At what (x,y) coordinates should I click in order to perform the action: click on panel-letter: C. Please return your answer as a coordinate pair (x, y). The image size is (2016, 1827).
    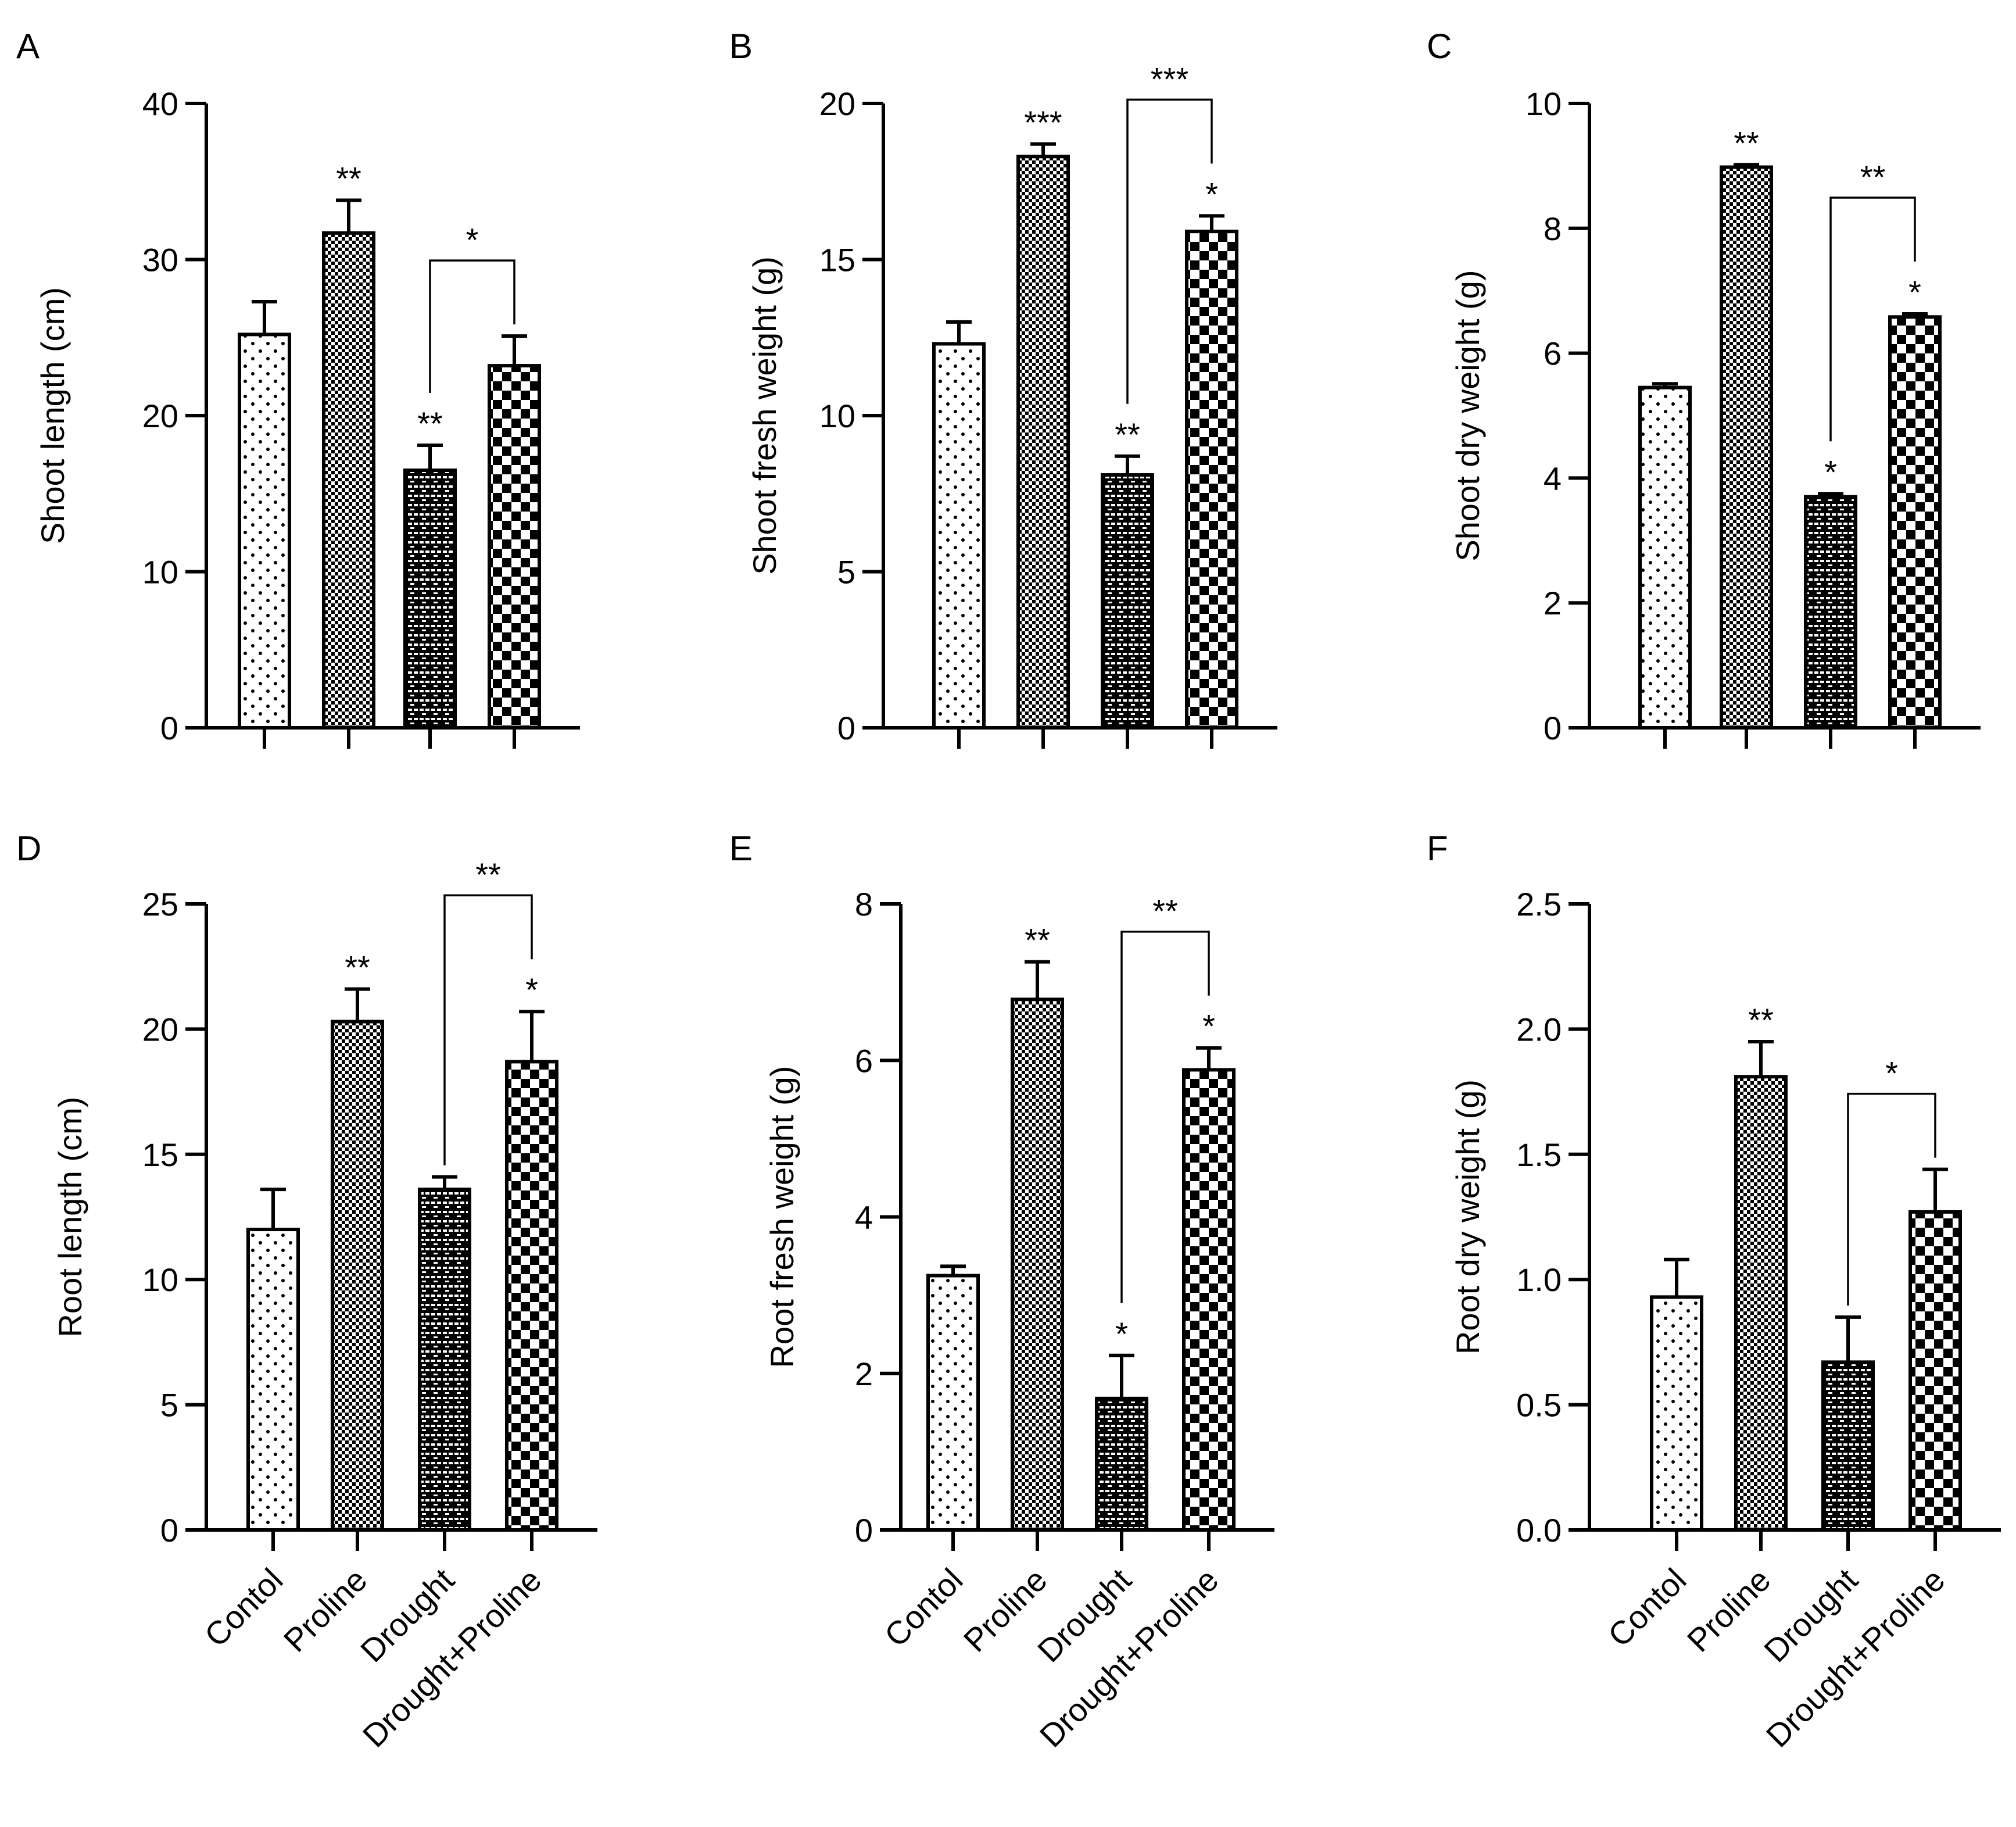
    Looking at the image, I should click on (1439, 47).